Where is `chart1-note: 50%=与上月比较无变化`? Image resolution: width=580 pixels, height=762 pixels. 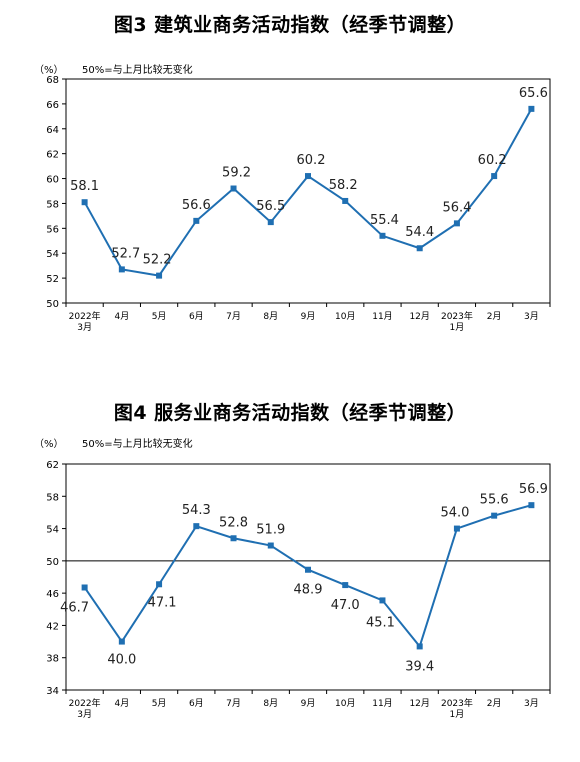 chart1-note: 50%=与上月比较无变化 is located at coordinates (137, 69).